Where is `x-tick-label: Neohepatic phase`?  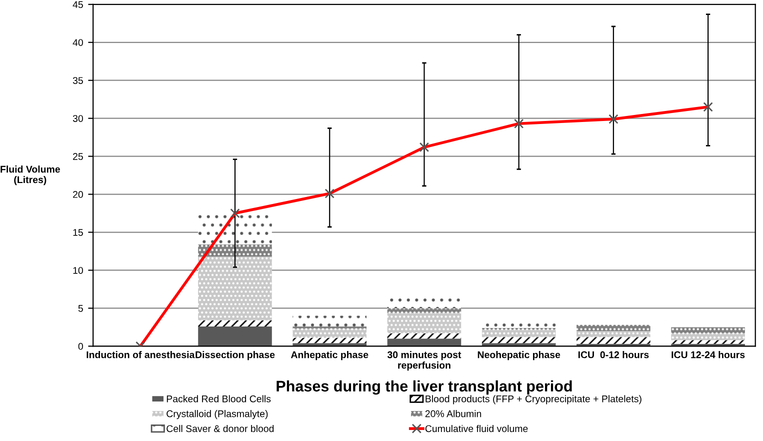 x-tick-label: Neohepatic phase is located at coordinates (519, 355).